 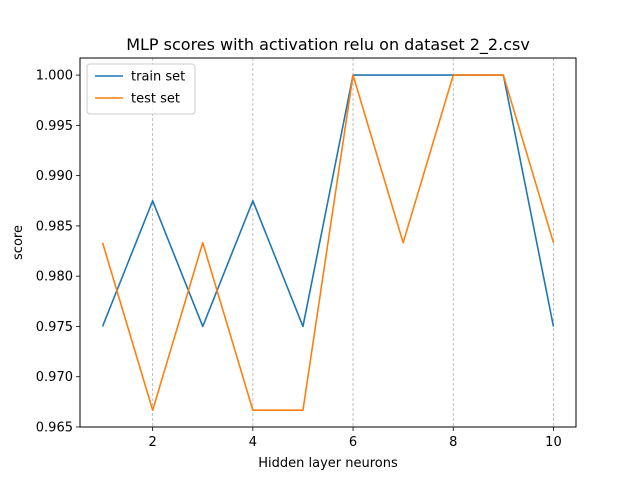 What do you see at coordinates (453, 442) in the screenshot?
I see `x-tick-label: 8` at bounding box center [453, 442].